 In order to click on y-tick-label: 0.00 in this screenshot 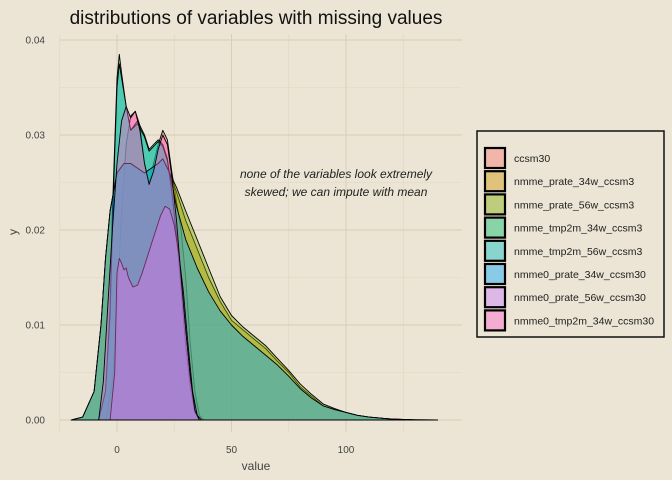, I will do `click(36, 421)`.